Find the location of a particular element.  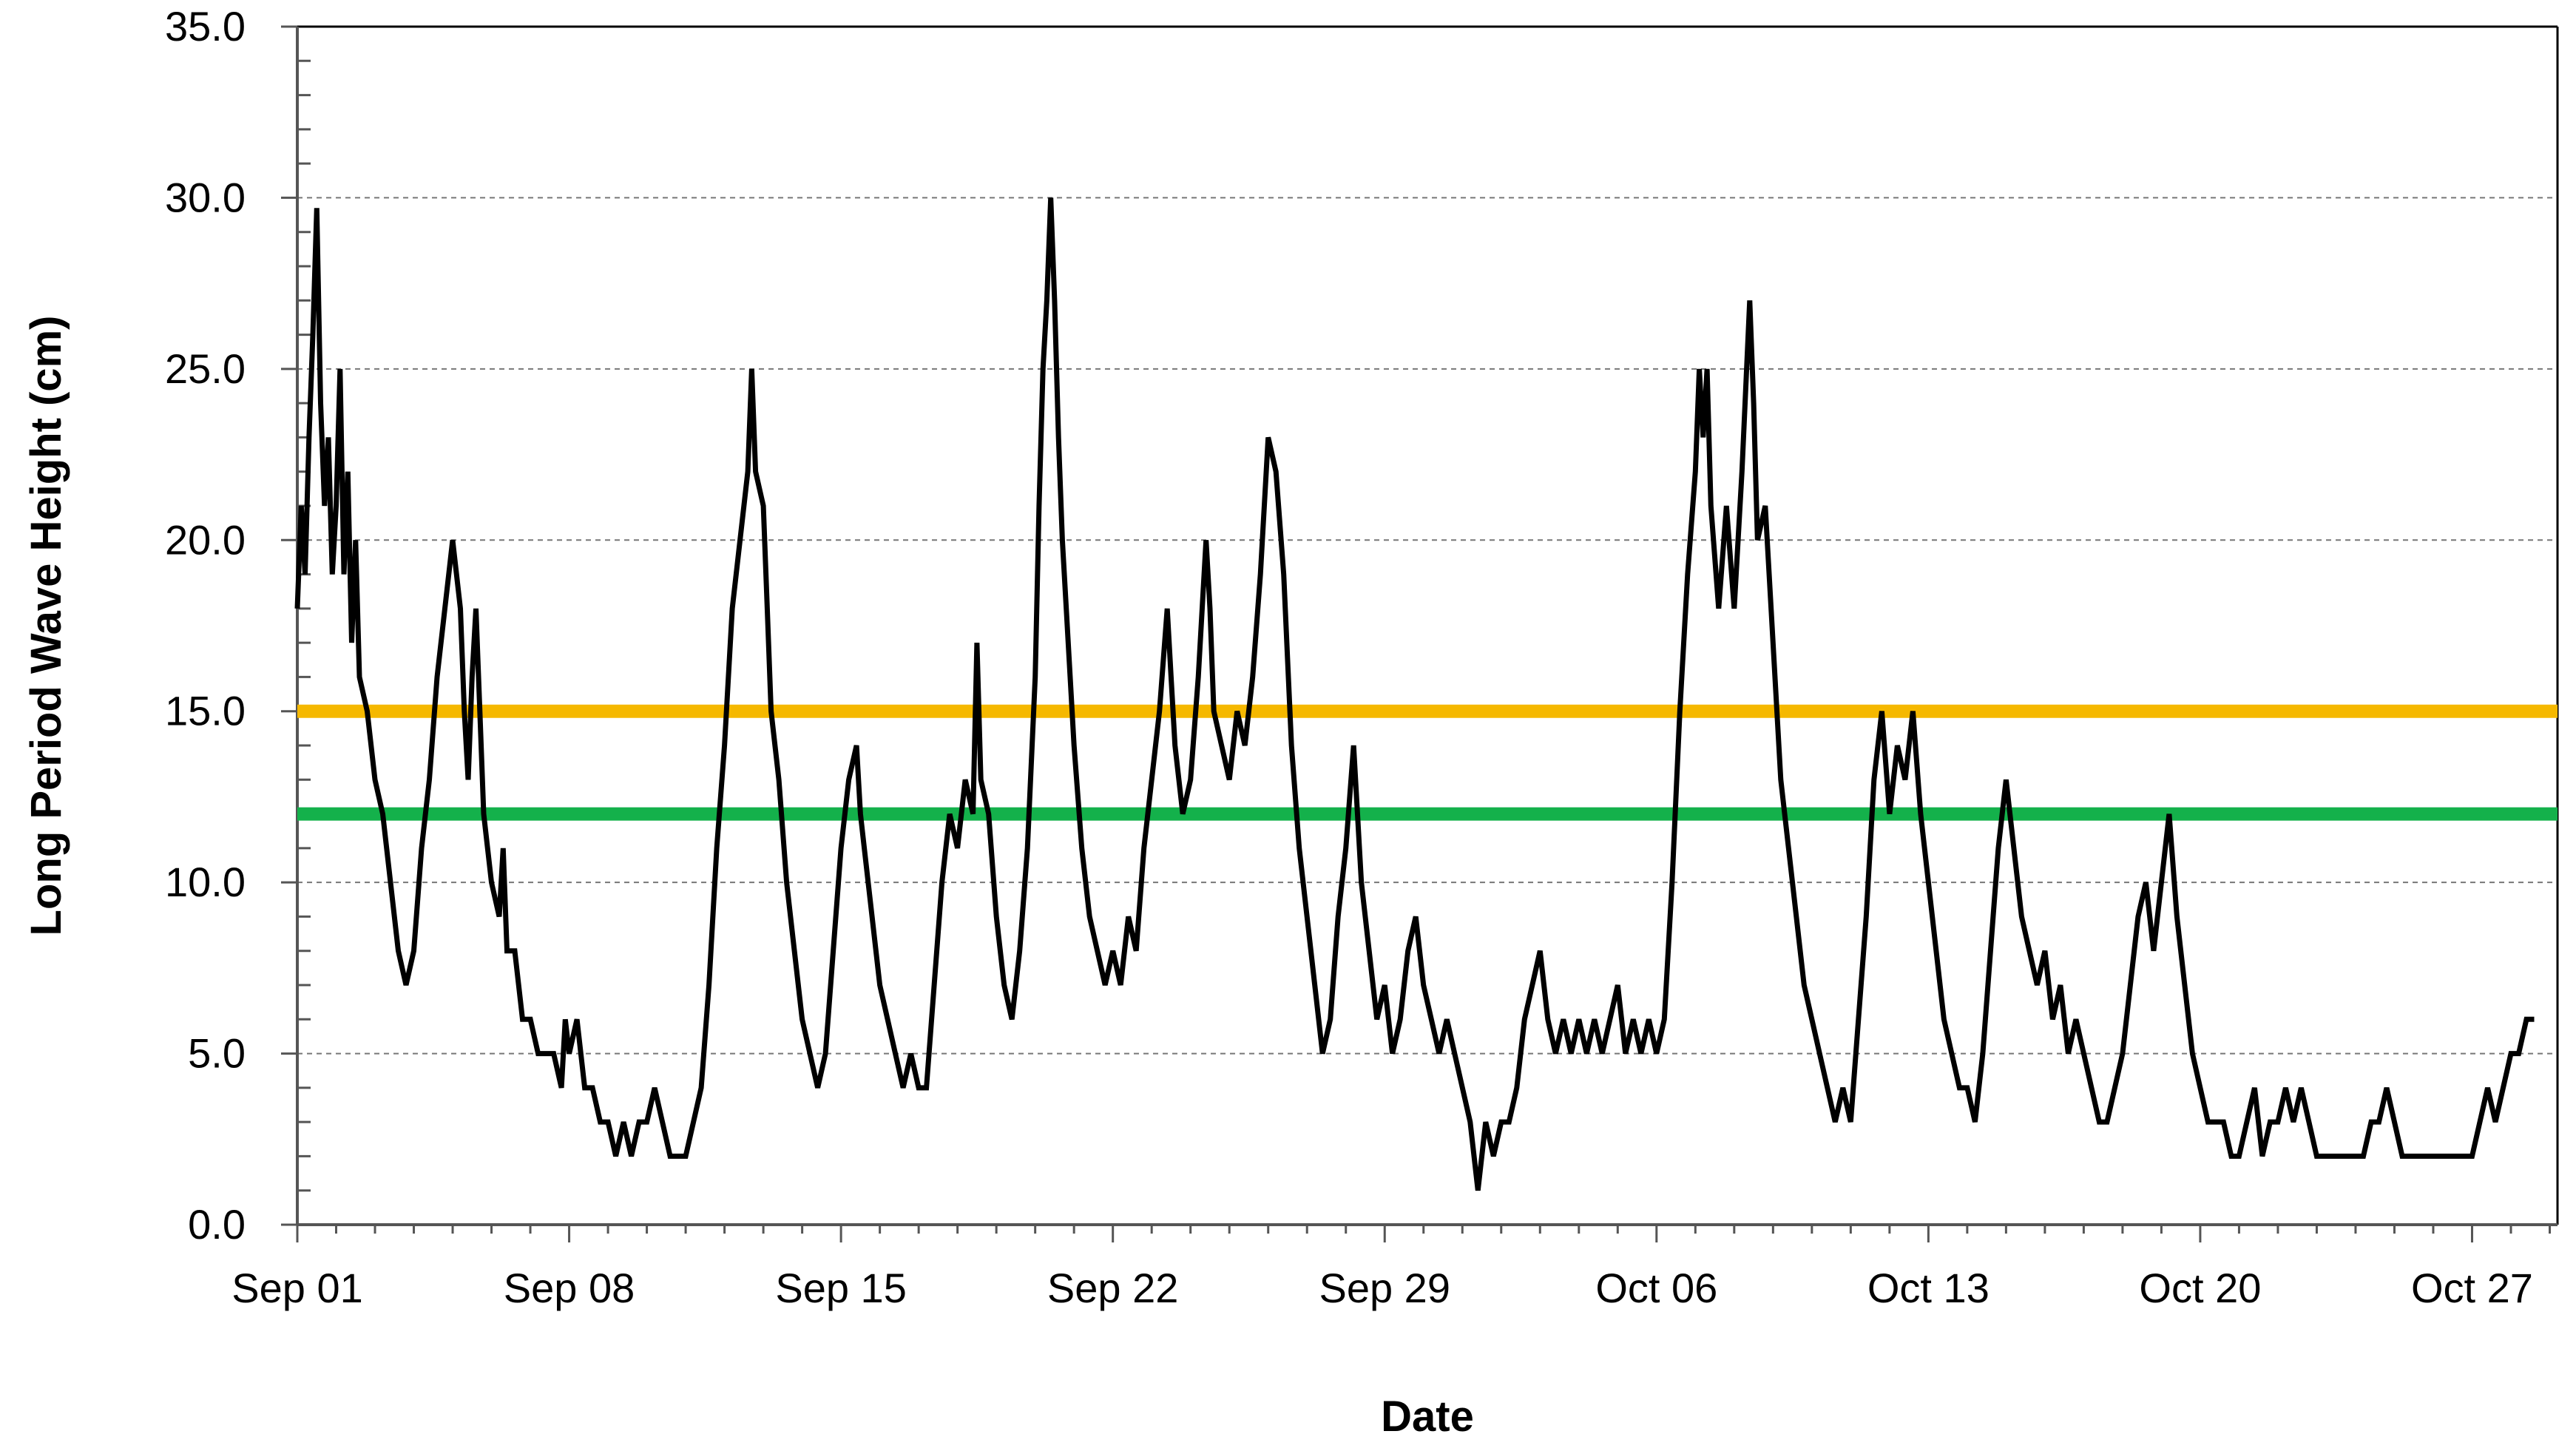

x-tick-label: Sep 01 is located at coordinates (297, 1288).